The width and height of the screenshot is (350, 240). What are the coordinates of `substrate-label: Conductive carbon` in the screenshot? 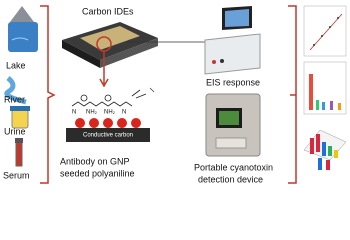 It's located at (108, 136).